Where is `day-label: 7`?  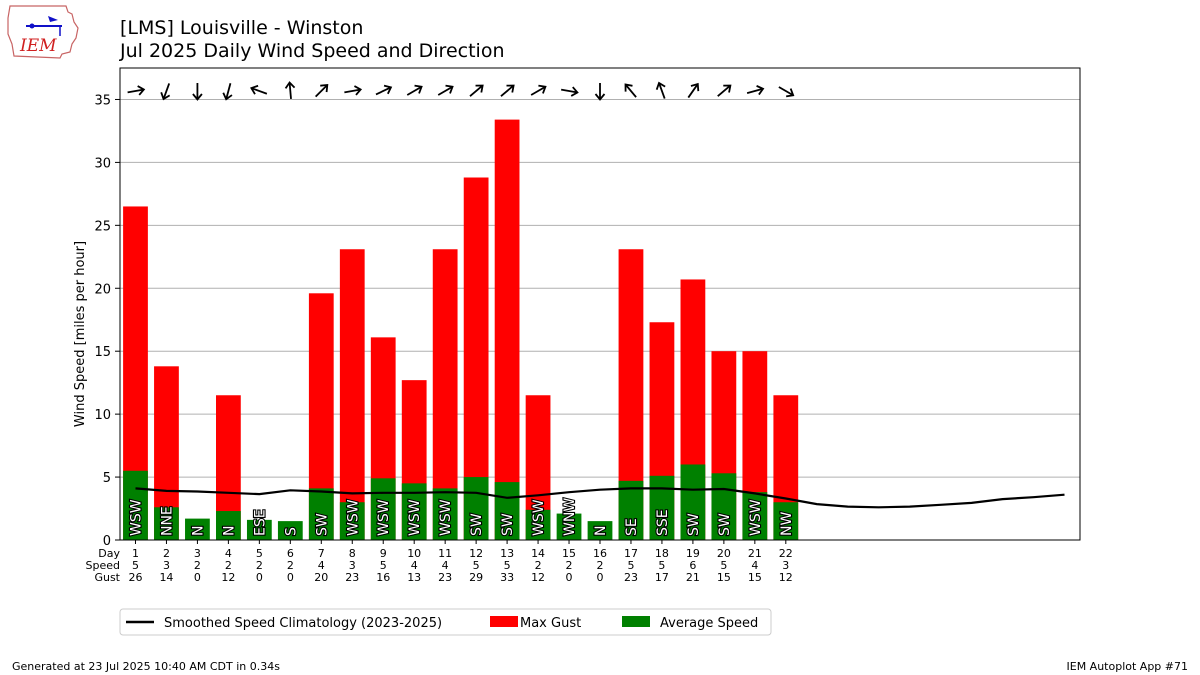 day-label: 7 is located at coordinates (321, 553).